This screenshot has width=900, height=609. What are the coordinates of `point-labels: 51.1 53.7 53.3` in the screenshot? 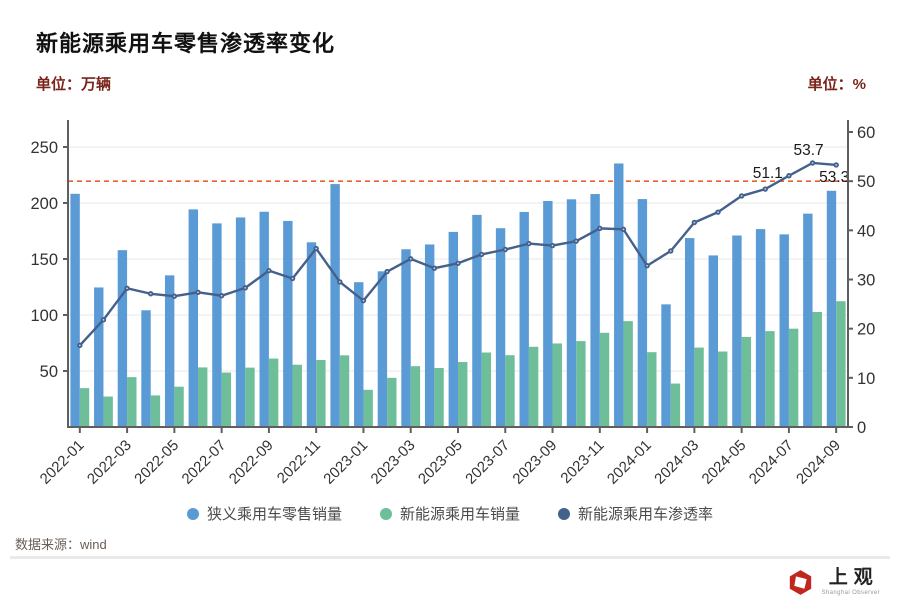 It's located at (801, 164).